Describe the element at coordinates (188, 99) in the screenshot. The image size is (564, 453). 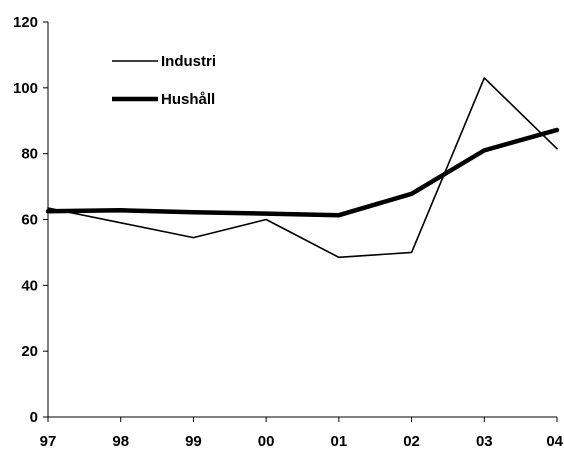
I see `legend-label-hushall: Hushåll` at that location.